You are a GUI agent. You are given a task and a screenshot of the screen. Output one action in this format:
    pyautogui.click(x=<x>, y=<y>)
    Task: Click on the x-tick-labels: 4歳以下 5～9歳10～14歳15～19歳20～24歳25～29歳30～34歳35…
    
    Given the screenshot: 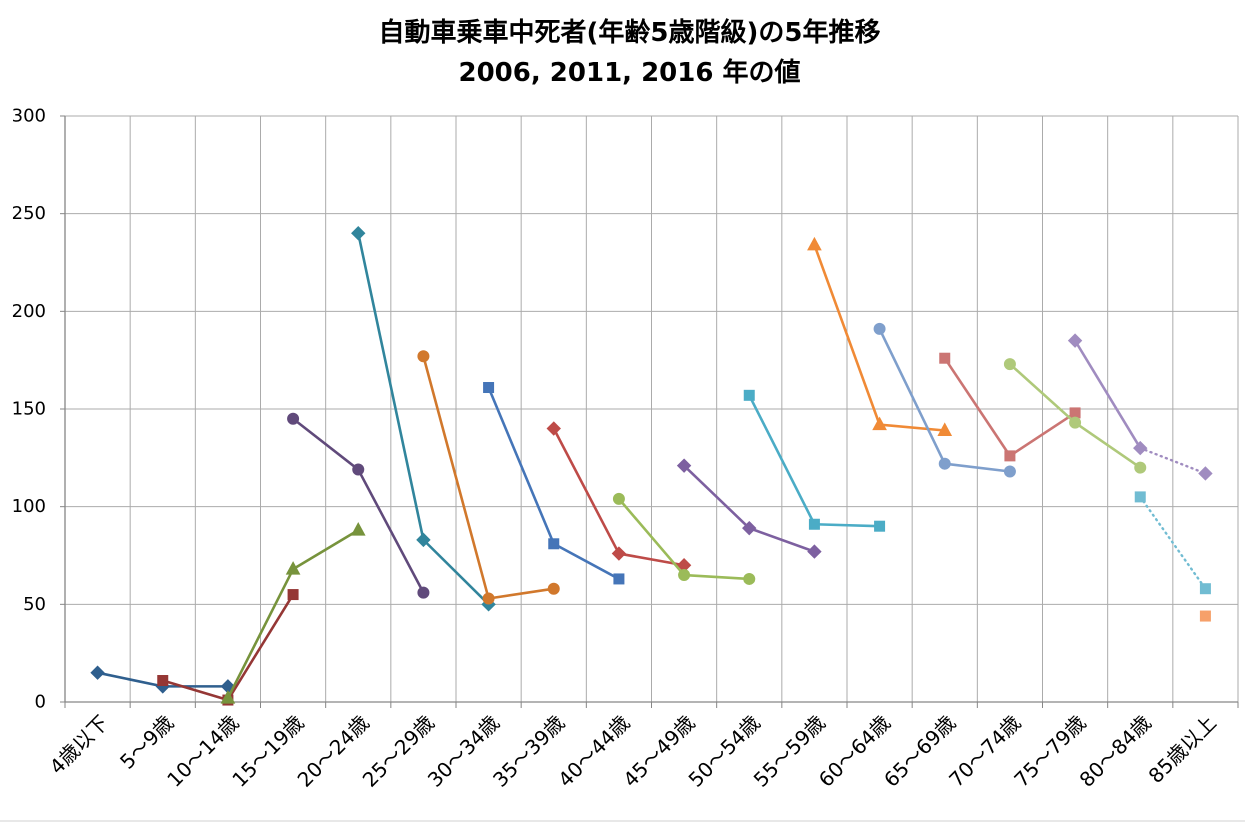 What is the action you would take?
    pyautogui.click(x=633, y=751)
    